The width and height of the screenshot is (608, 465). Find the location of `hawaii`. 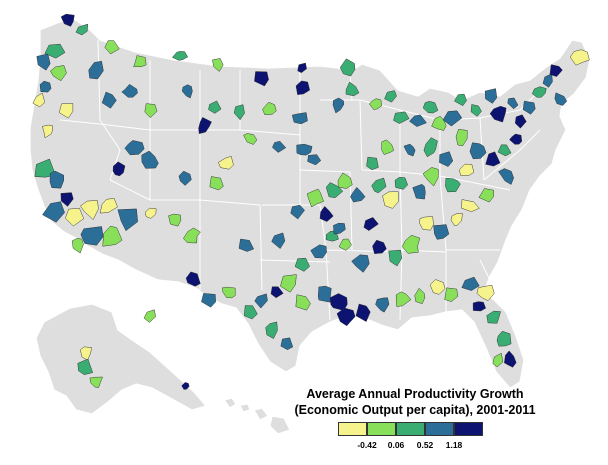

hawaii is located at coordinates (257, 416).